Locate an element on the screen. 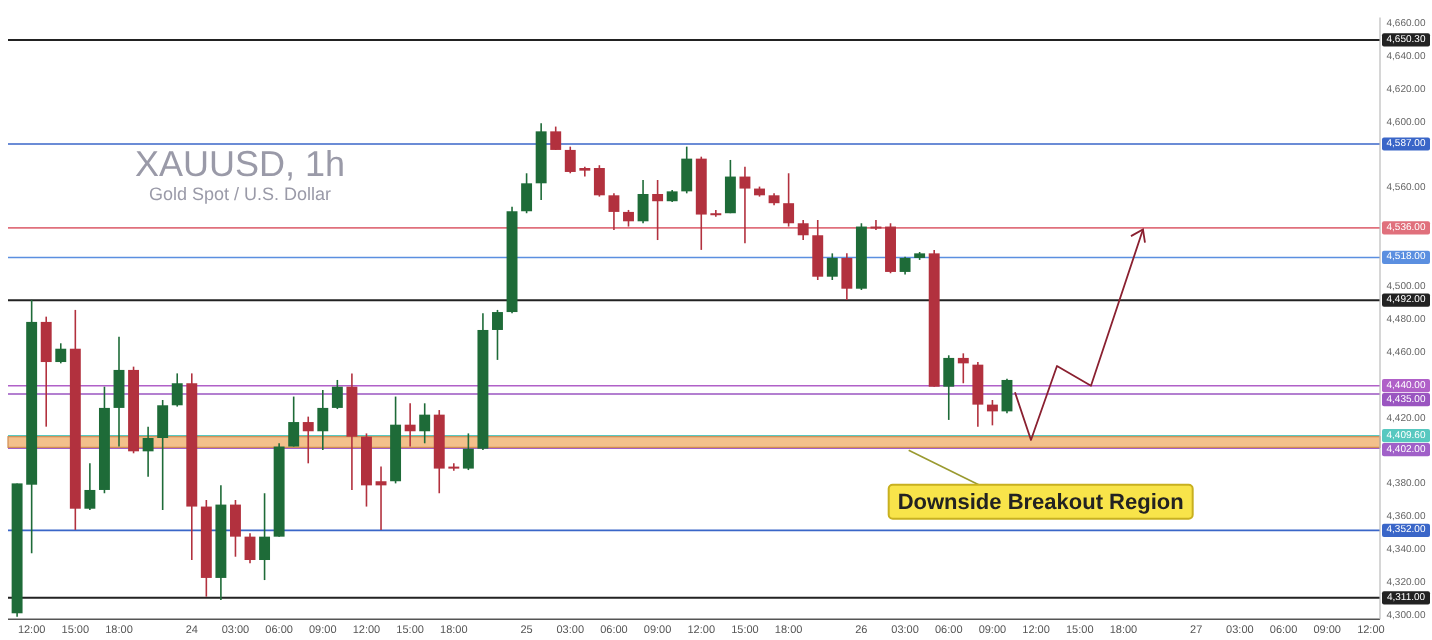  text: Gold Spot / U.S. Dollar is located at coordinates (240, 194).